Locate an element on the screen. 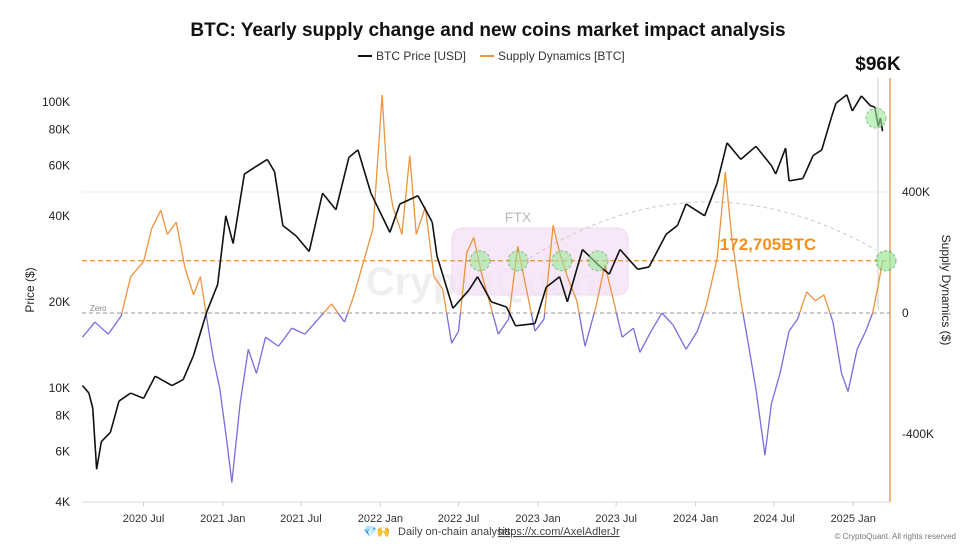  x-tick-label: 2021 Jan is located at coordinates (222, 519).